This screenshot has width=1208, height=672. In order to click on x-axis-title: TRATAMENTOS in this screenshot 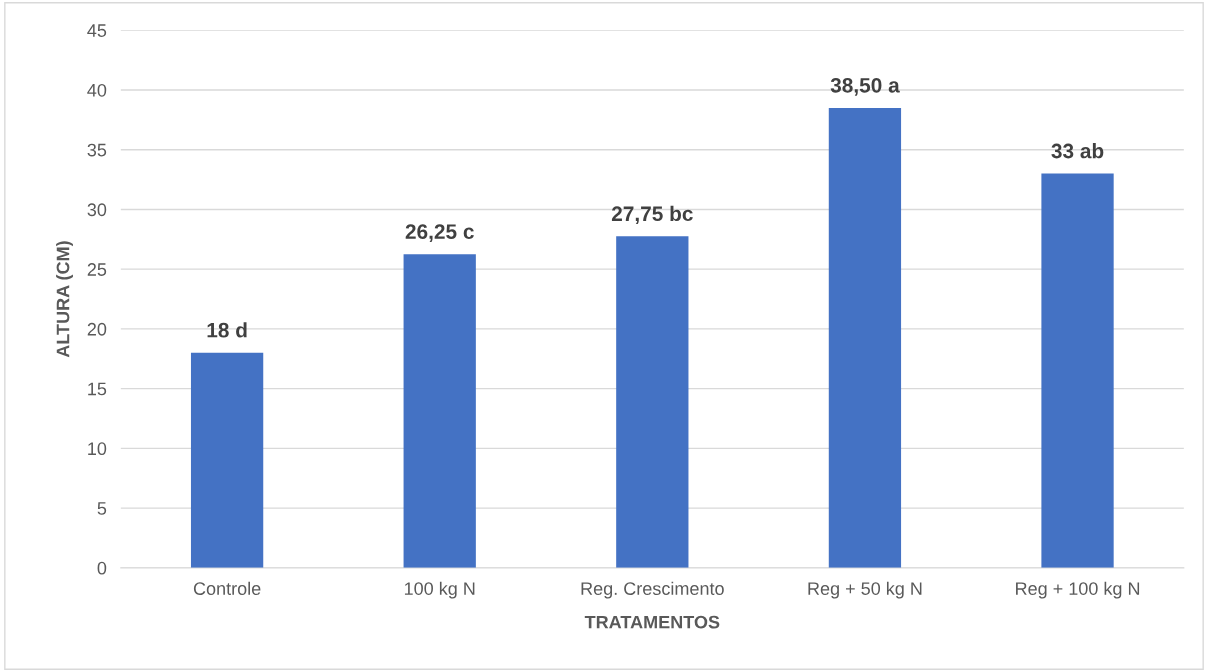, I will do `click(652, 622)`.